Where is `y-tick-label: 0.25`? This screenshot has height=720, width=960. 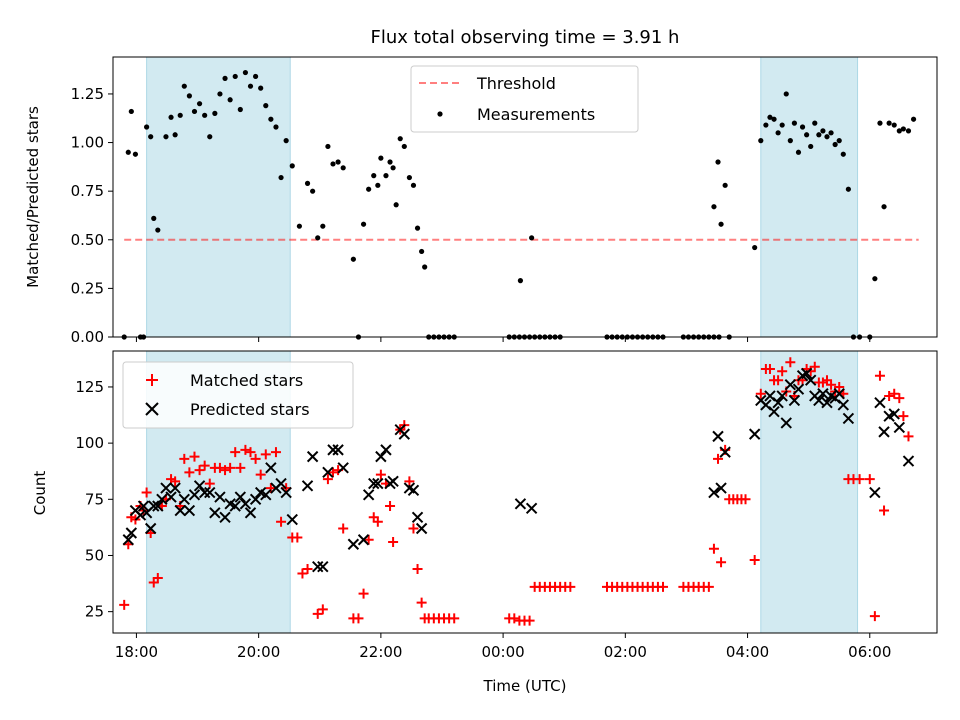 y-tick-label: 0.25 is located at coordinates (87, 288).